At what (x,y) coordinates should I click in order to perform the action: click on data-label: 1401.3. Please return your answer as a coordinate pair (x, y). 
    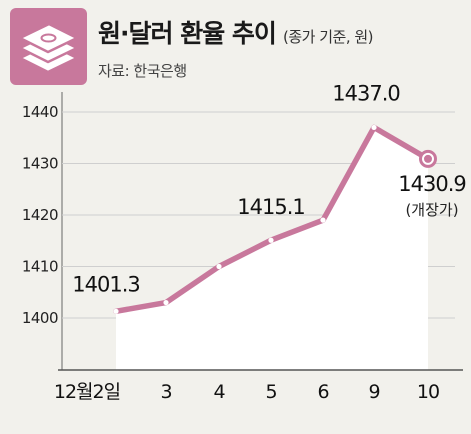
    Looking at the image, I should click on (105, 284).